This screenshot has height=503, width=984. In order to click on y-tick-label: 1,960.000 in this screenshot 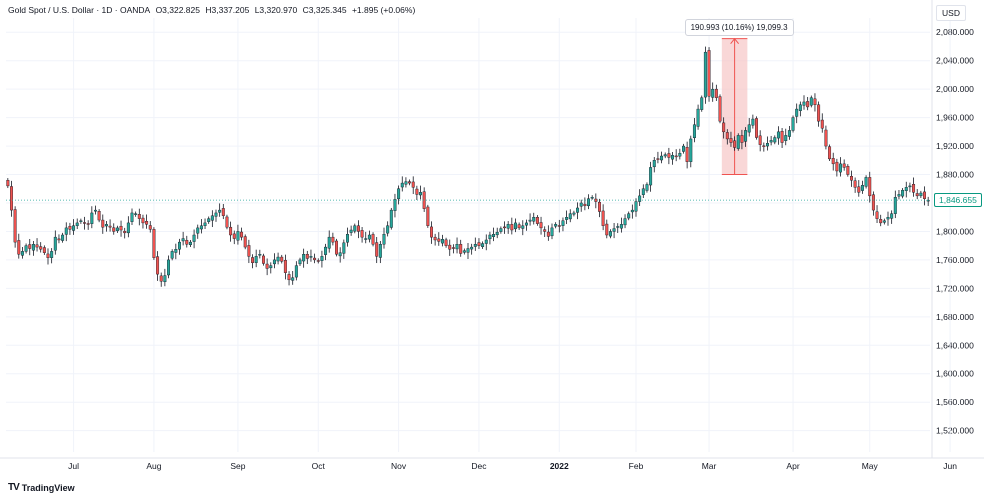, I will do `click(955, 118)`.